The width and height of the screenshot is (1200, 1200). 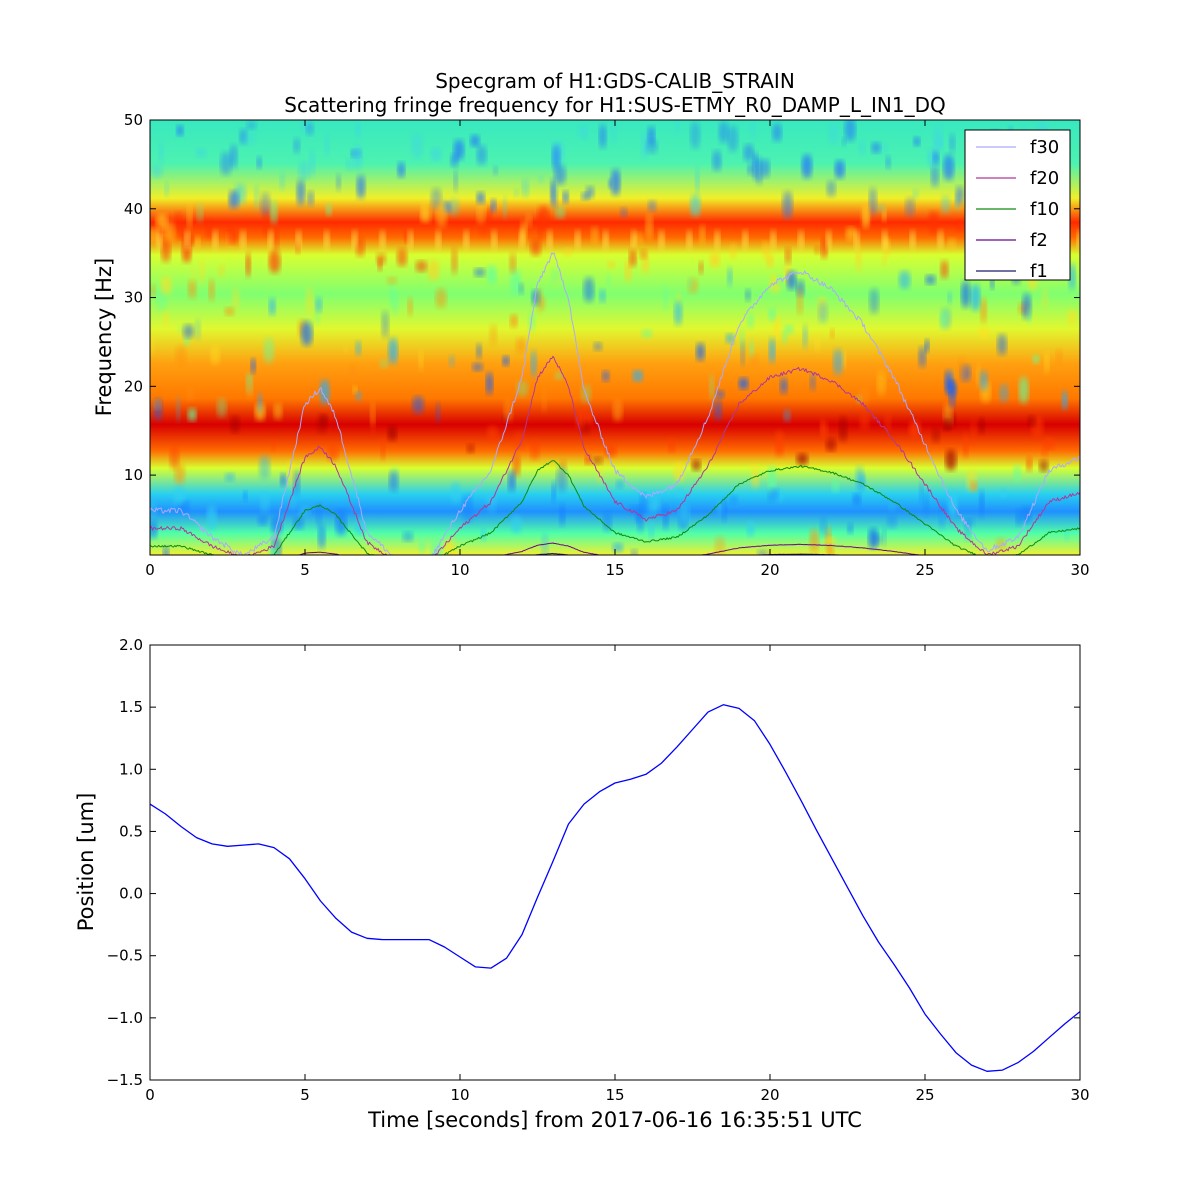 I want to click on x-tick-label: 0, so click(x=150, y=570).